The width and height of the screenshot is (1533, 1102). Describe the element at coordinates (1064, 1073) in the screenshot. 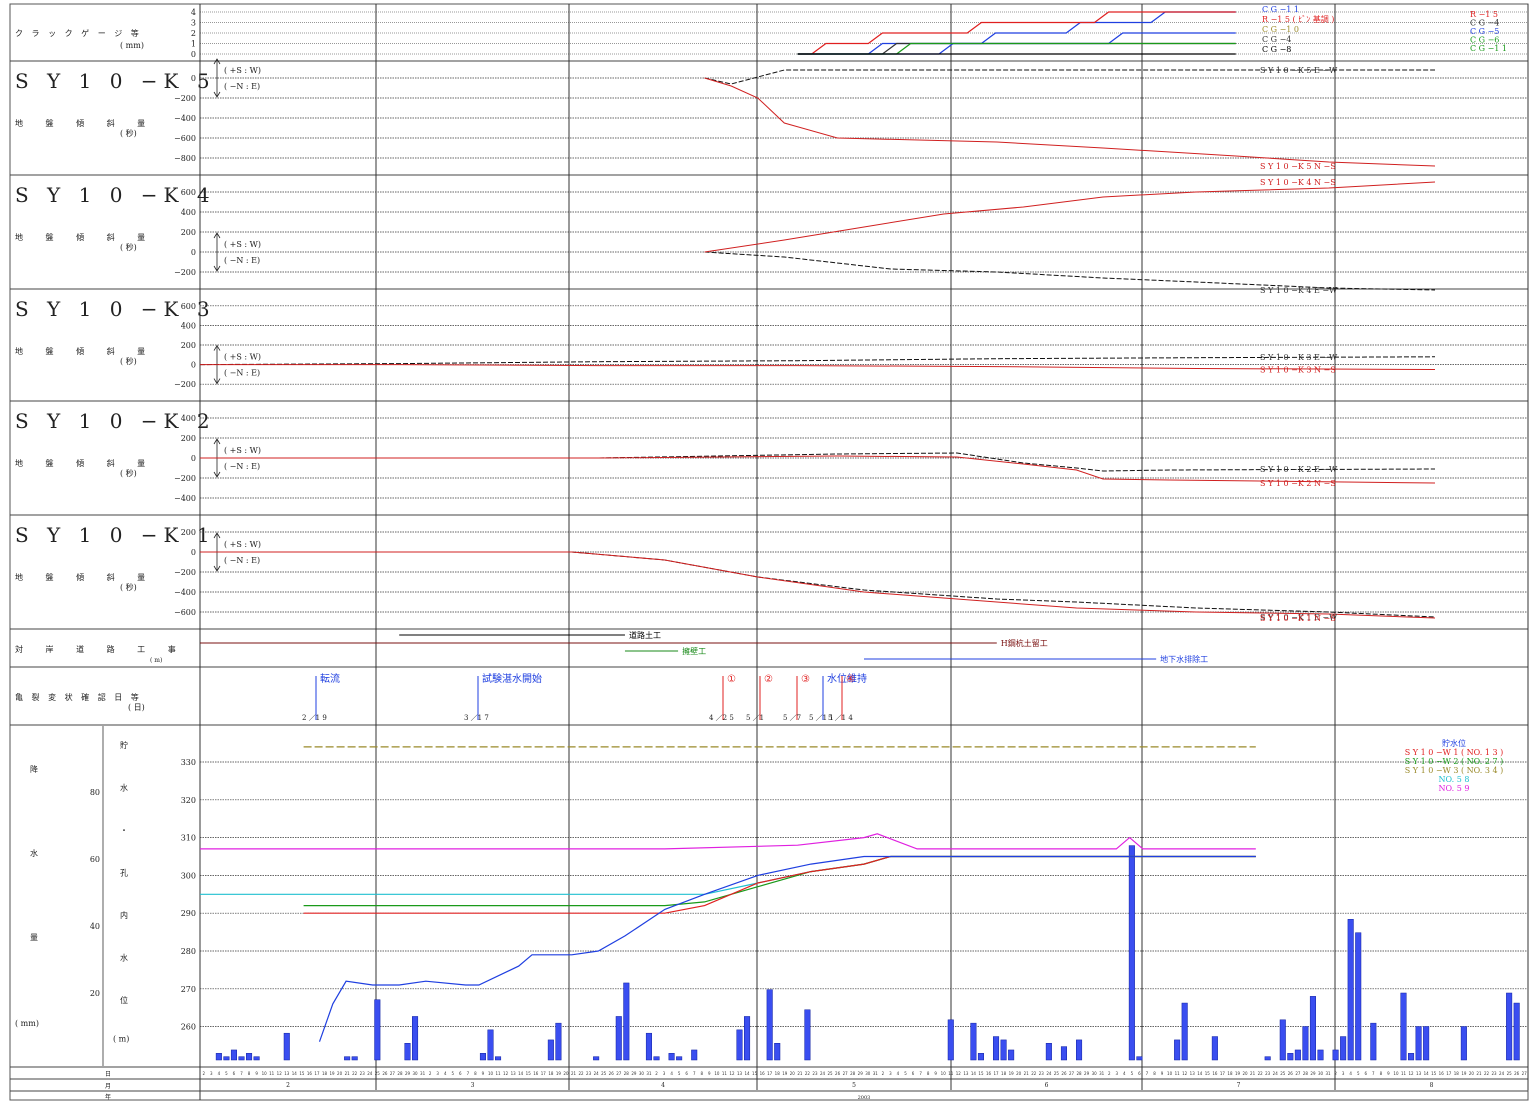

I see `day-tick-label: 26` at that location.